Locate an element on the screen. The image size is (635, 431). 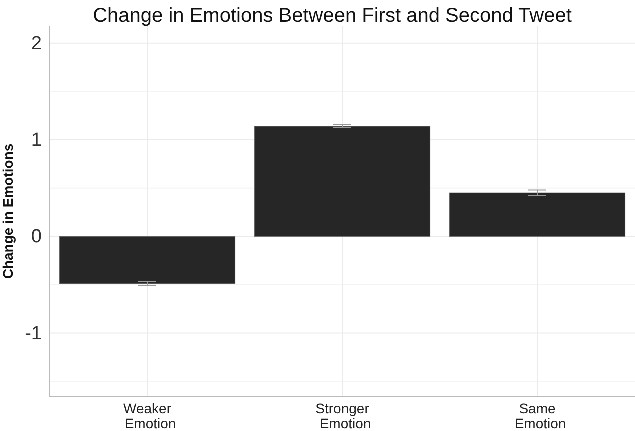
x-tick-label: Weaker Emotion is located at coordinates (150, 415).